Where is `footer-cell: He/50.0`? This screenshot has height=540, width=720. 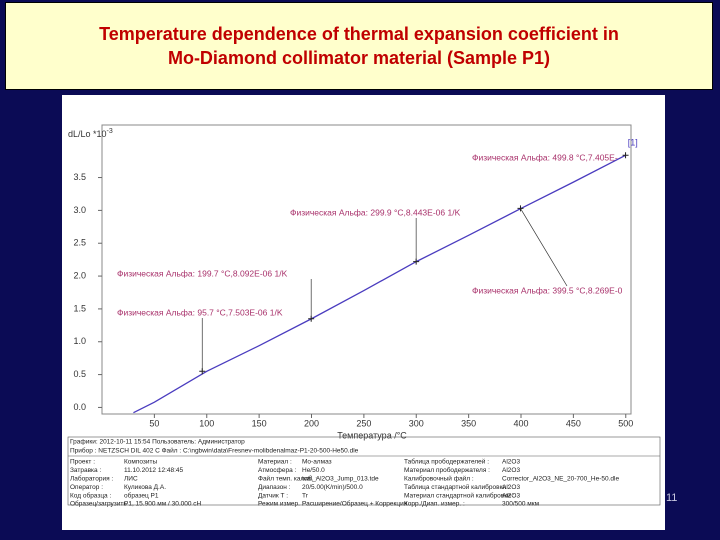 footer-cell: He/50.0 is located at coordinates (313, 470).